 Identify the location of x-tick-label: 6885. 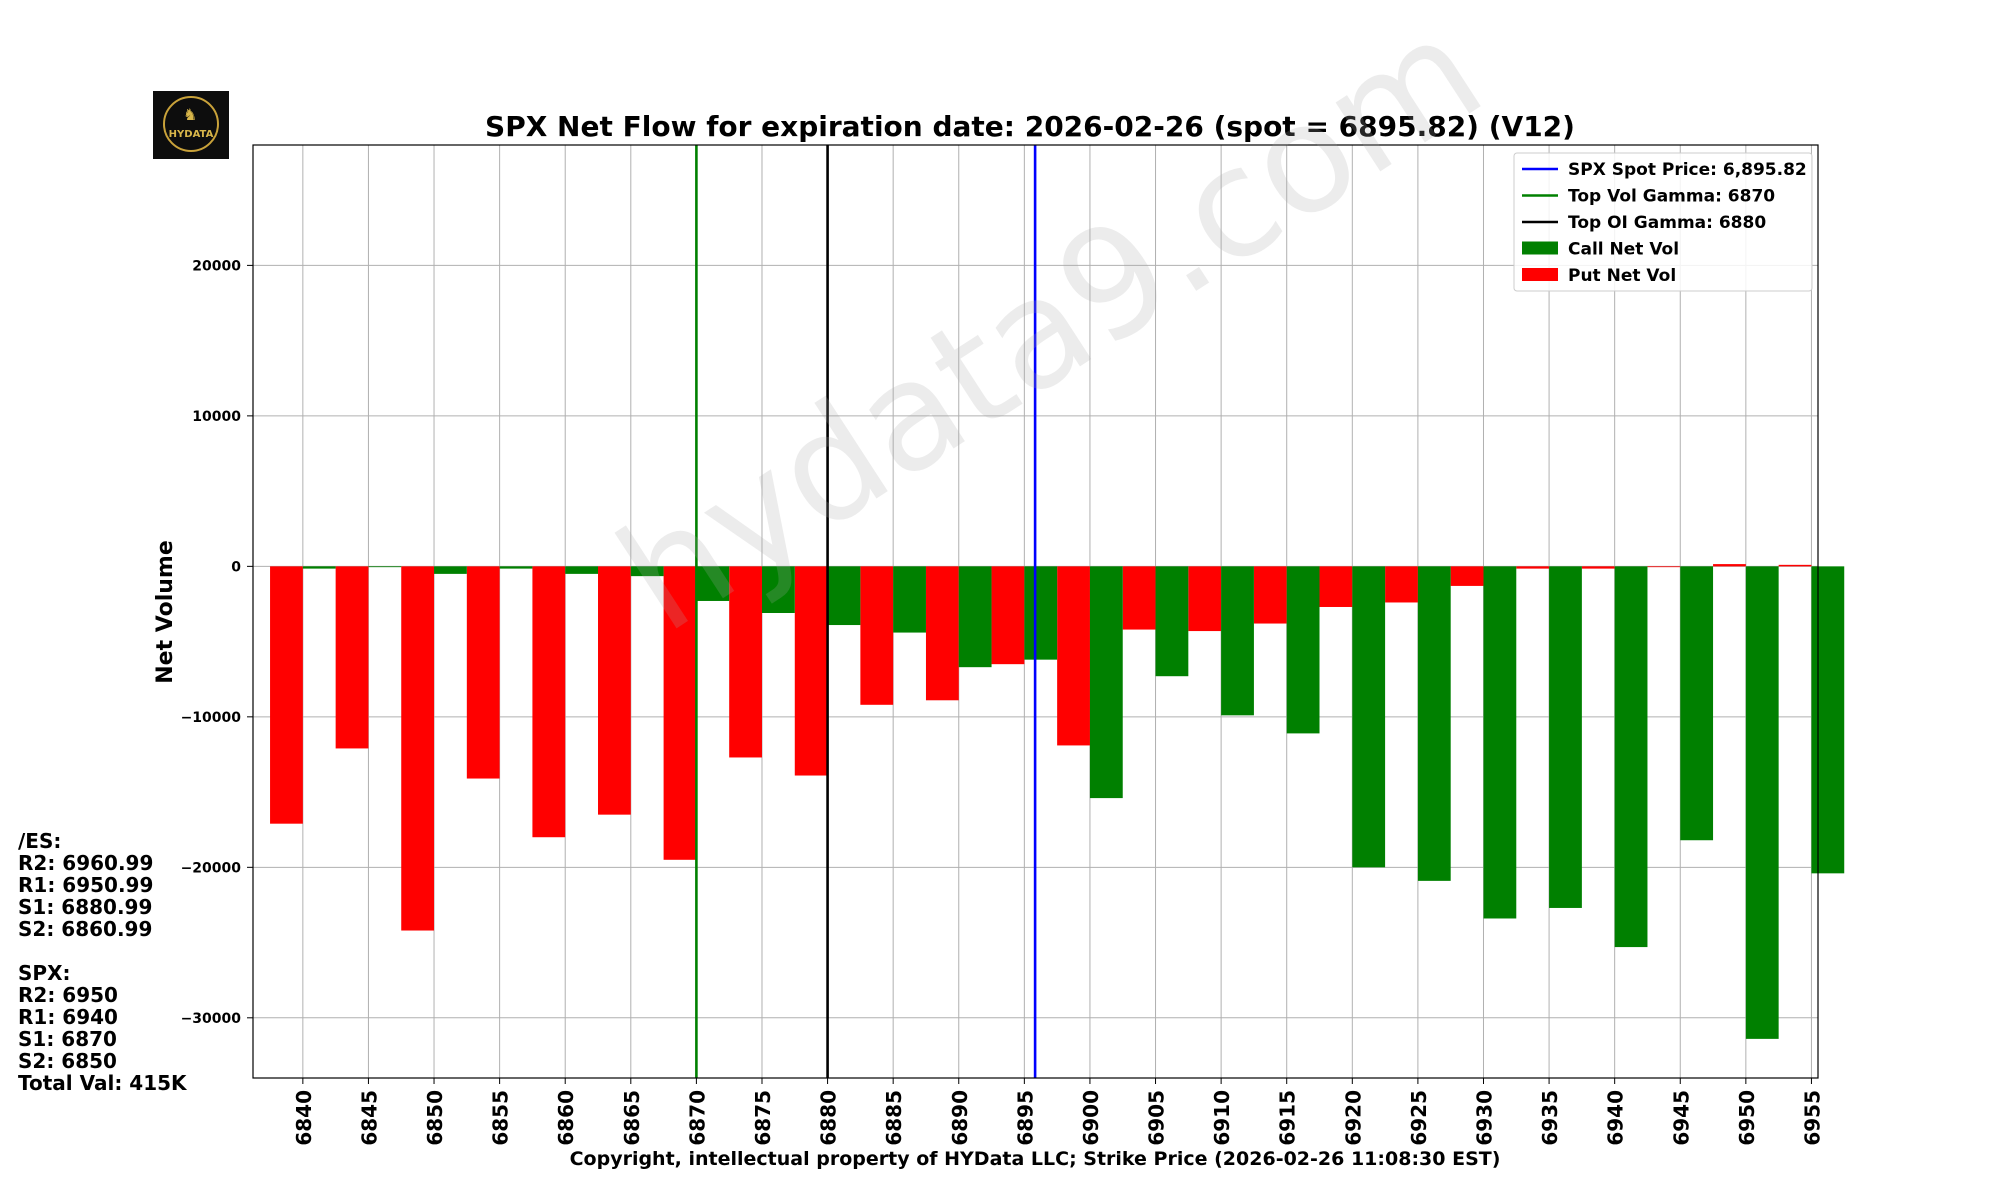
(894, 1118).